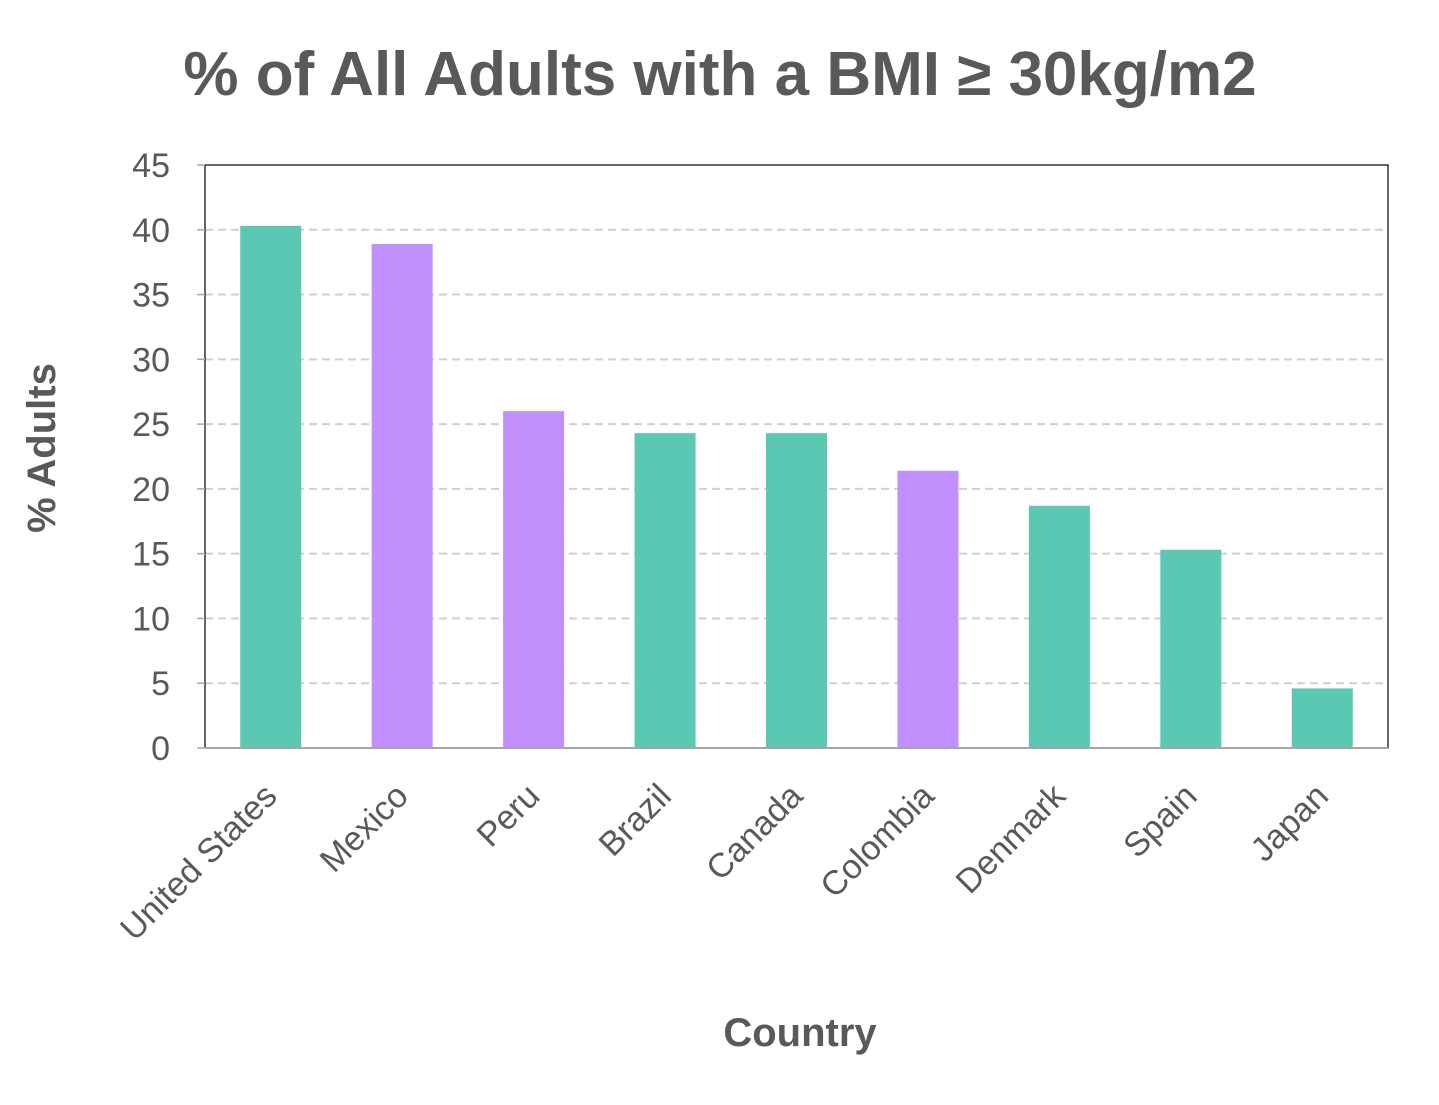 The image size is (1439, 1105). Describe the element at coordinates (151, 166) in the screenshot. I see `y-tick-label: 45` at that location.